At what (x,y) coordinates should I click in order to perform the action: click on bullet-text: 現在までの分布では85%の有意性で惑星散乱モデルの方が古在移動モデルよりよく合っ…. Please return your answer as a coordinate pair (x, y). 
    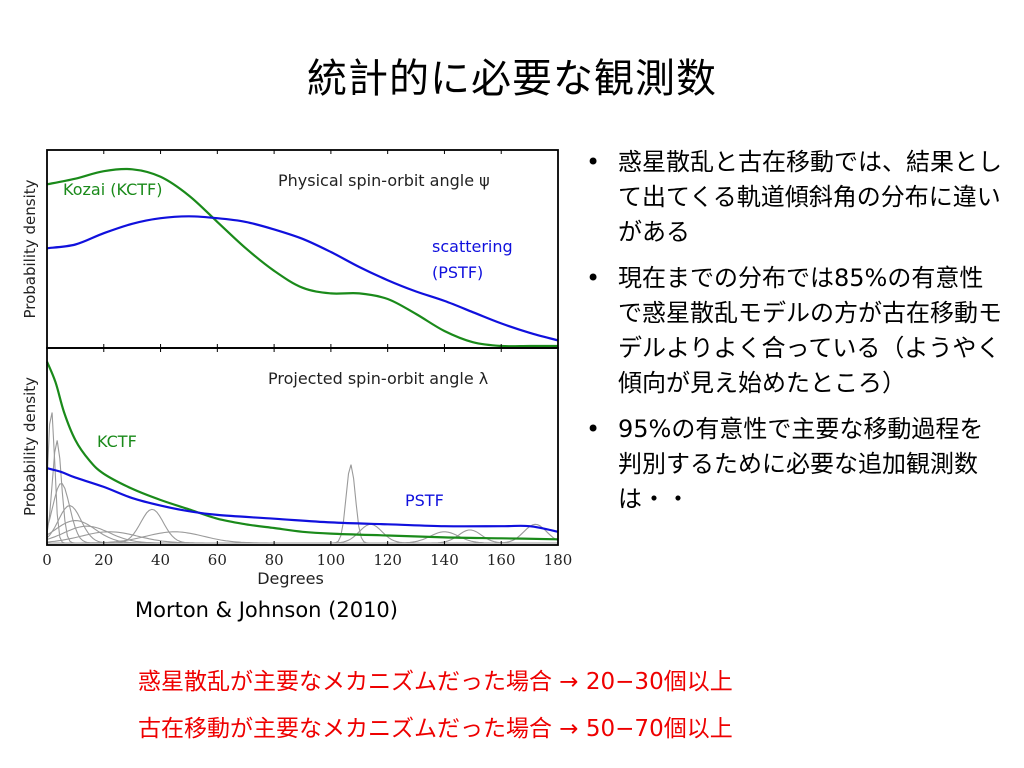
    Looking at the image, I should click on (810, 330).